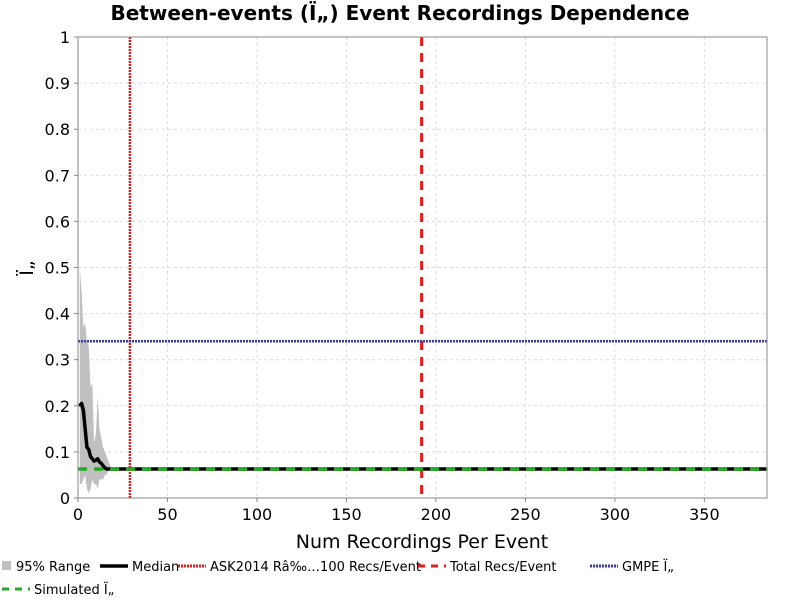 This screenshot has height=600, width=800. Describe the element at coordinates (57, 83) in the screenshot. I see `y-tick-label: 0.9` at that location.